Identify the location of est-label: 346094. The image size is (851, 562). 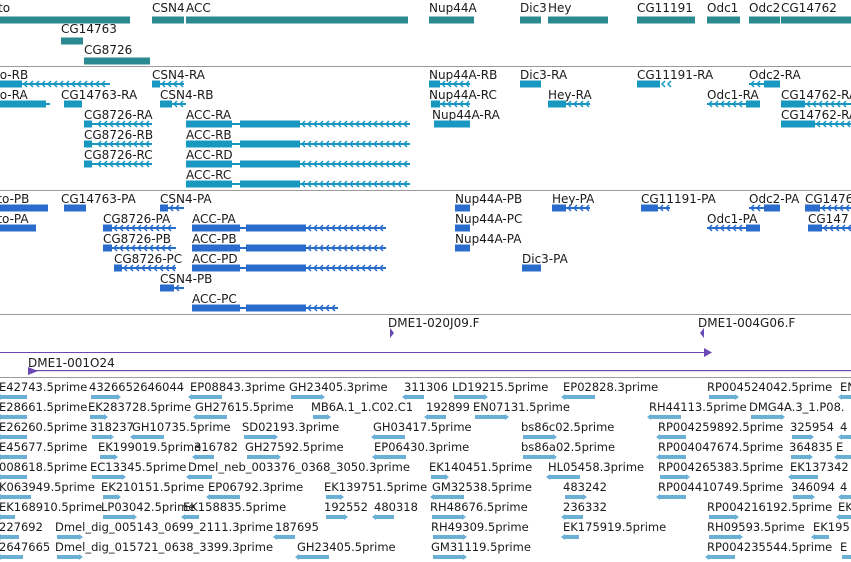
(813, 487).